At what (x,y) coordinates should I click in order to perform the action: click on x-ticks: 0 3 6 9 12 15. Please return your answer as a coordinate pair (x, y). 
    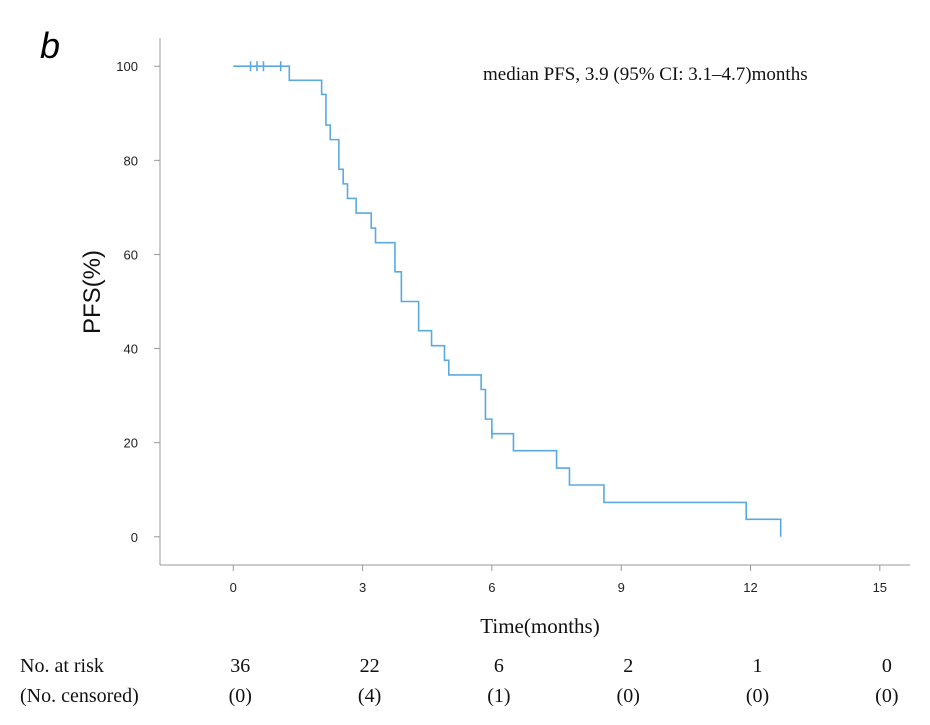
    Looking at the image, I should click on (558, 580).